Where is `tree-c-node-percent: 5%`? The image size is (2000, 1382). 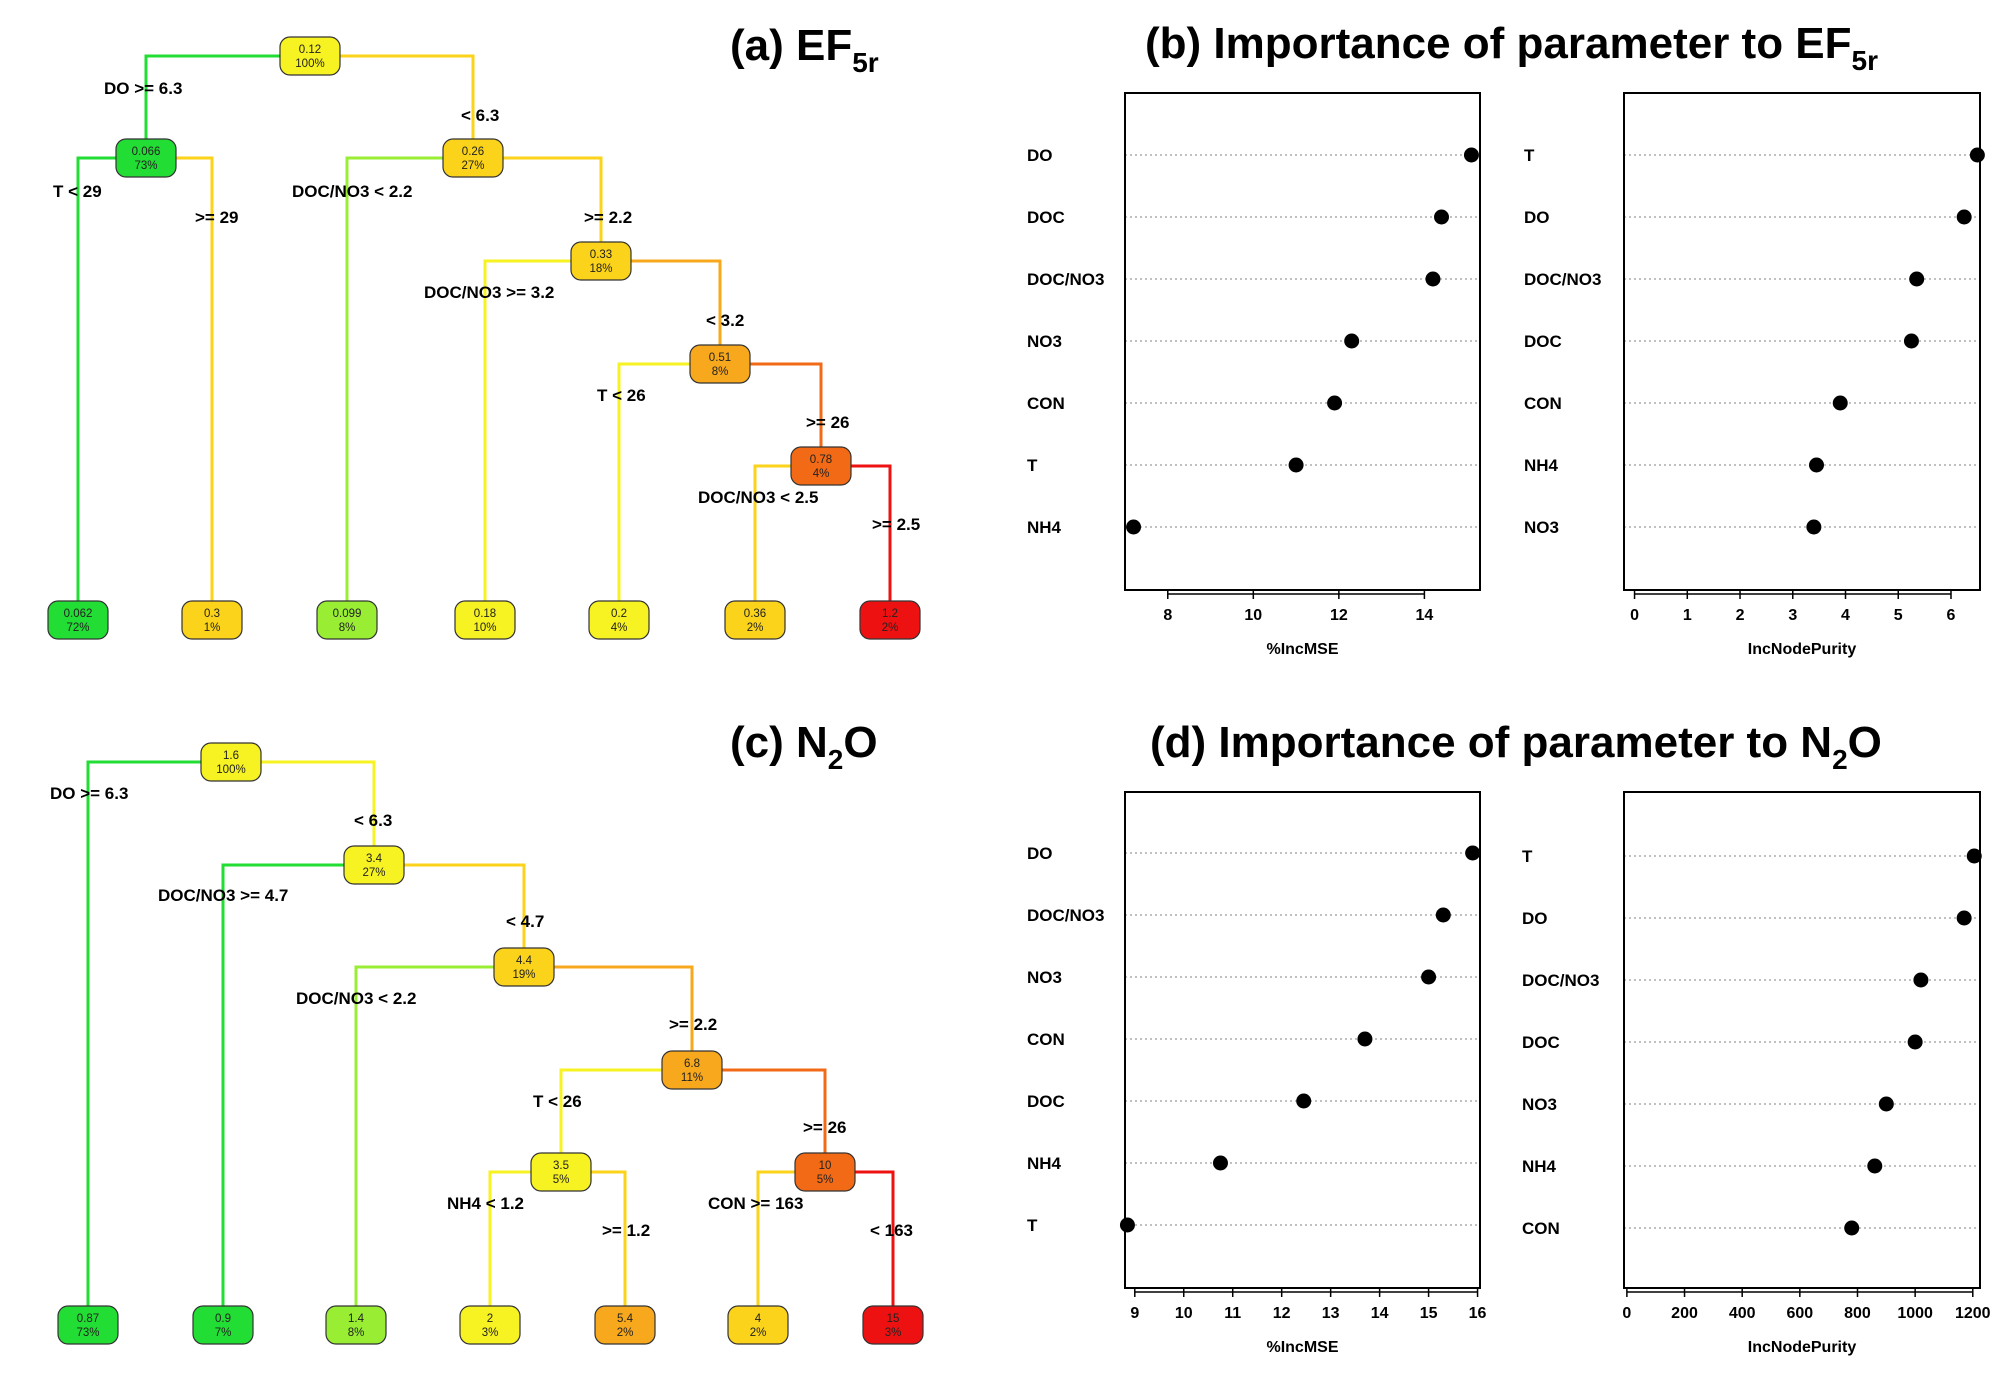
tree-c-node-percent: 5% is located at coordinates (561, 1180).